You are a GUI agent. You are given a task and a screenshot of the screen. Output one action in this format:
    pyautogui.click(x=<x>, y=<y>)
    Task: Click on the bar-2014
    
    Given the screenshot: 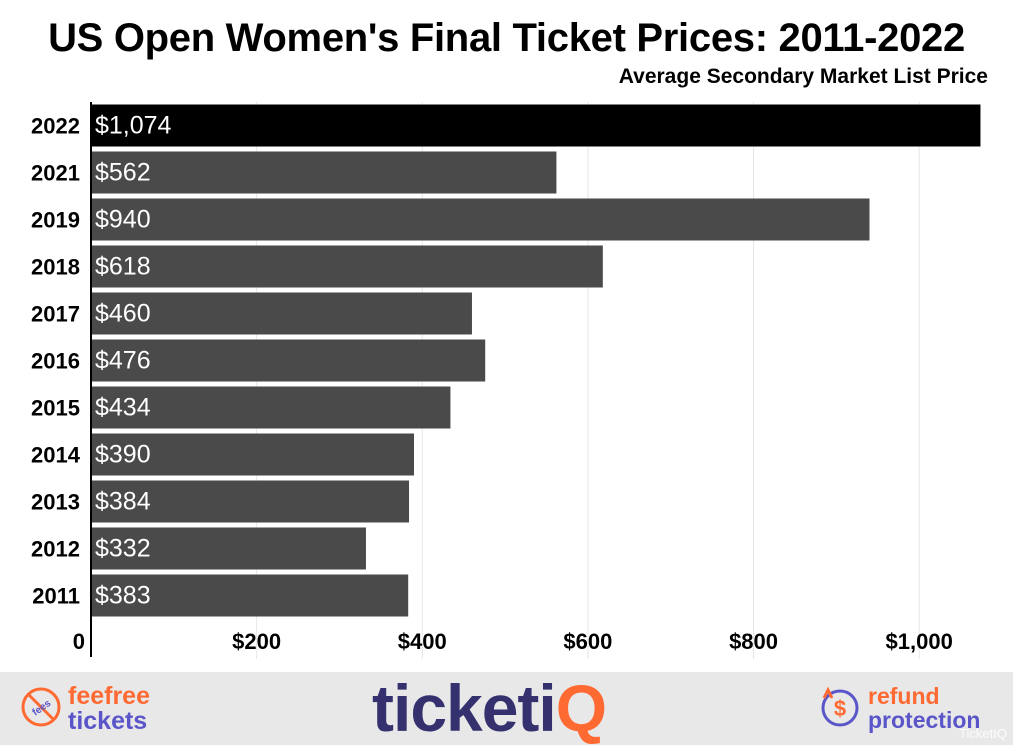 What is the action you would take?
    pyautogui.click(x=252, y=454)
    